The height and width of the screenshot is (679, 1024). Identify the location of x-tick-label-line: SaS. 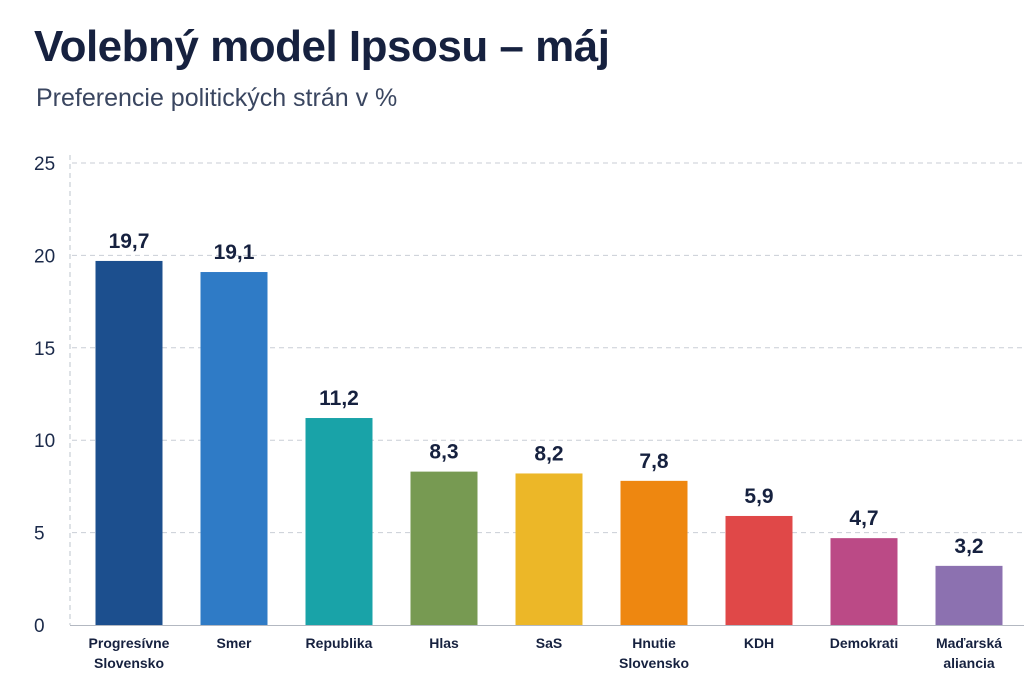
(549, 643).